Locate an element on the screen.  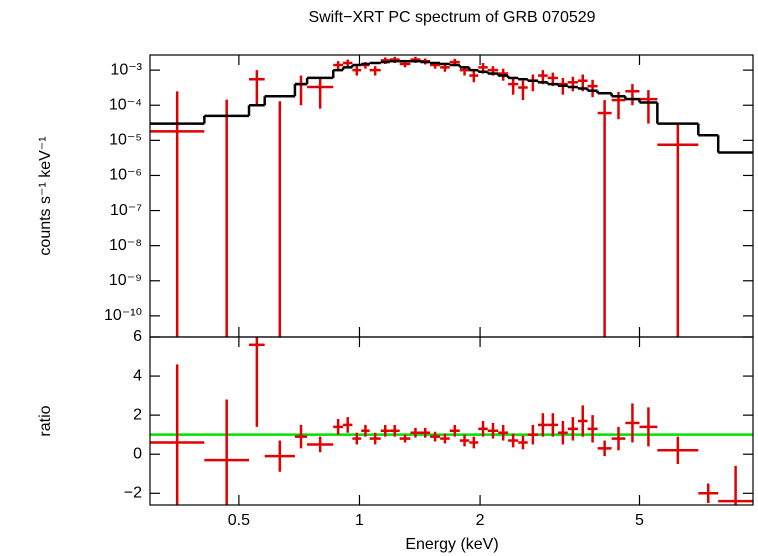
y-tick-label: 10⁻⁷ is located at coordinates (126, 210).